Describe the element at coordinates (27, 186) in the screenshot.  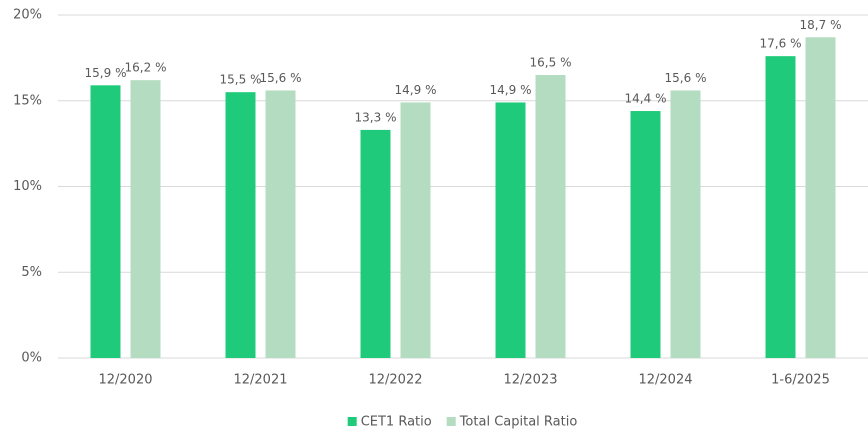
I see `y-tick-label: 10%` at that location.